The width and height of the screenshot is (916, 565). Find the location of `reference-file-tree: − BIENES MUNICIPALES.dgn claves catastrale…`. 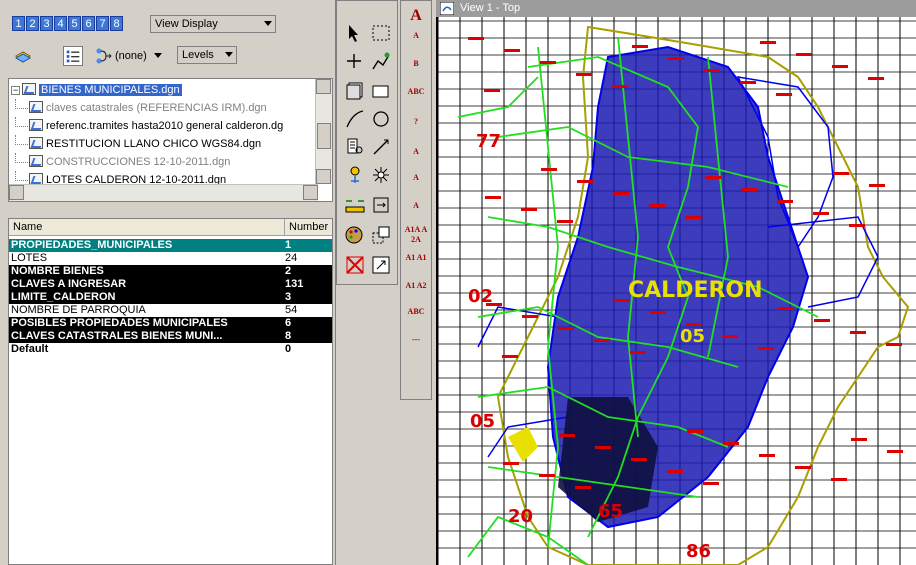

reference-file-tree: − BIENES MUNICIPALES.dgn claves catastrale… is located at coordinates (170, 140).